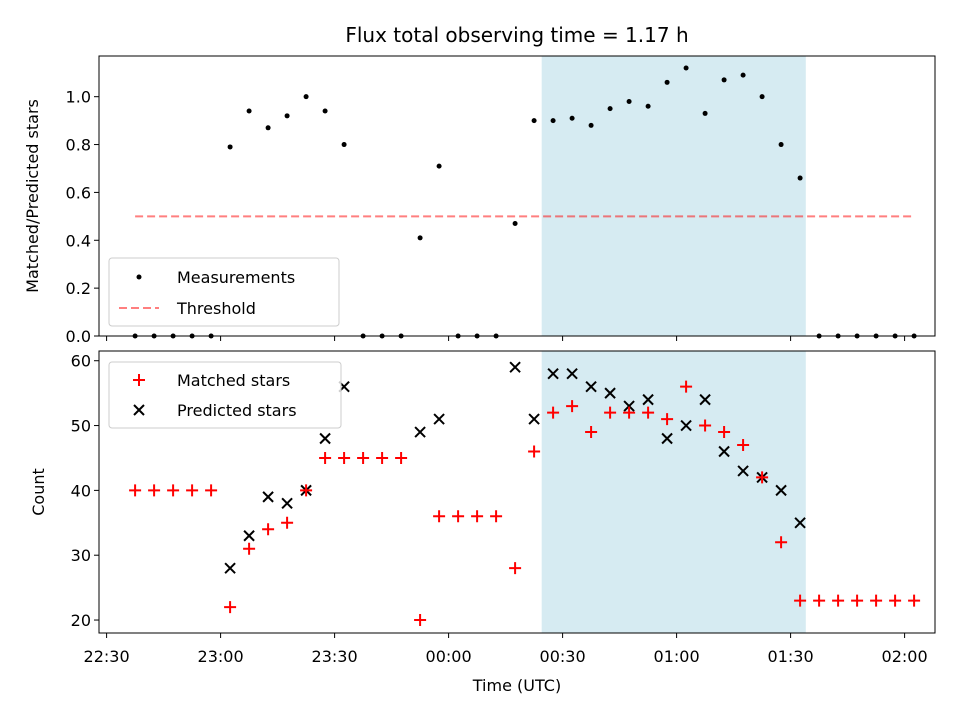  I want to click on x-tick-label: 02:00, so click(905, 656).